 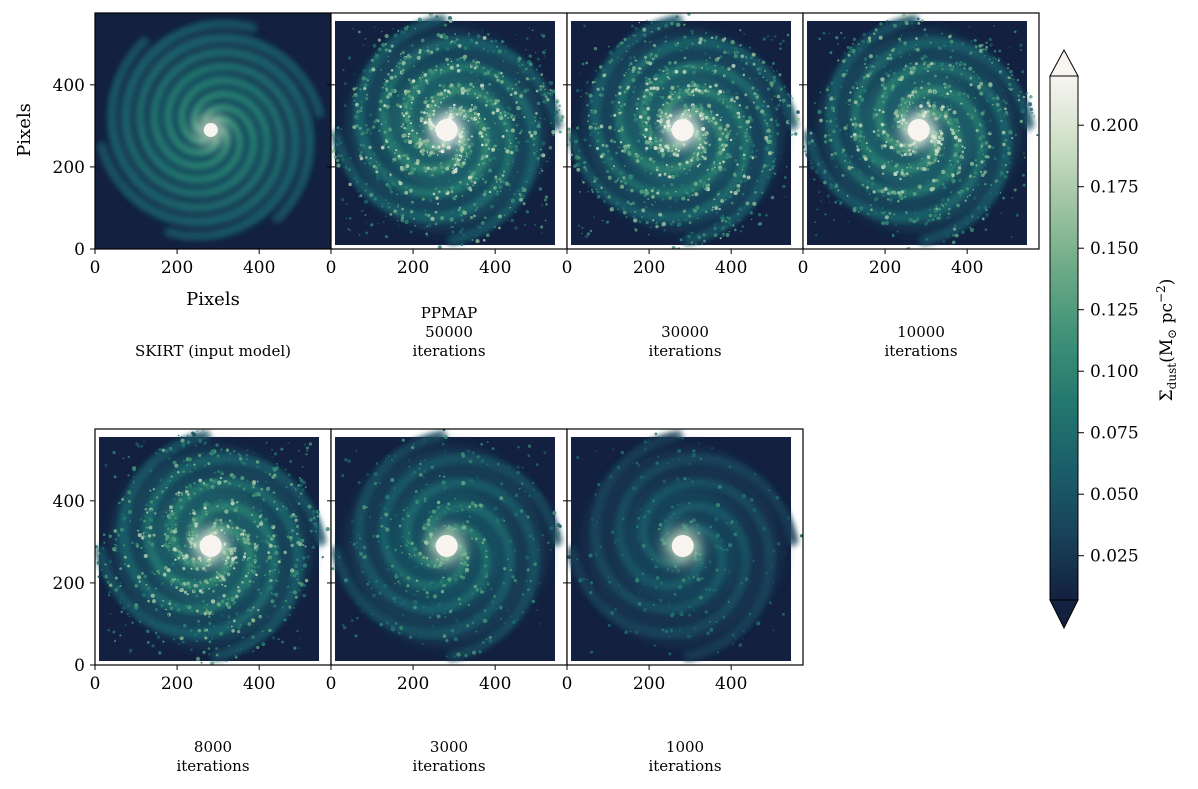 What do you see at coordinates (1064, 62) in the screenshot?
I see `colorbar-extend-top` at bounding box center [1064, 62].